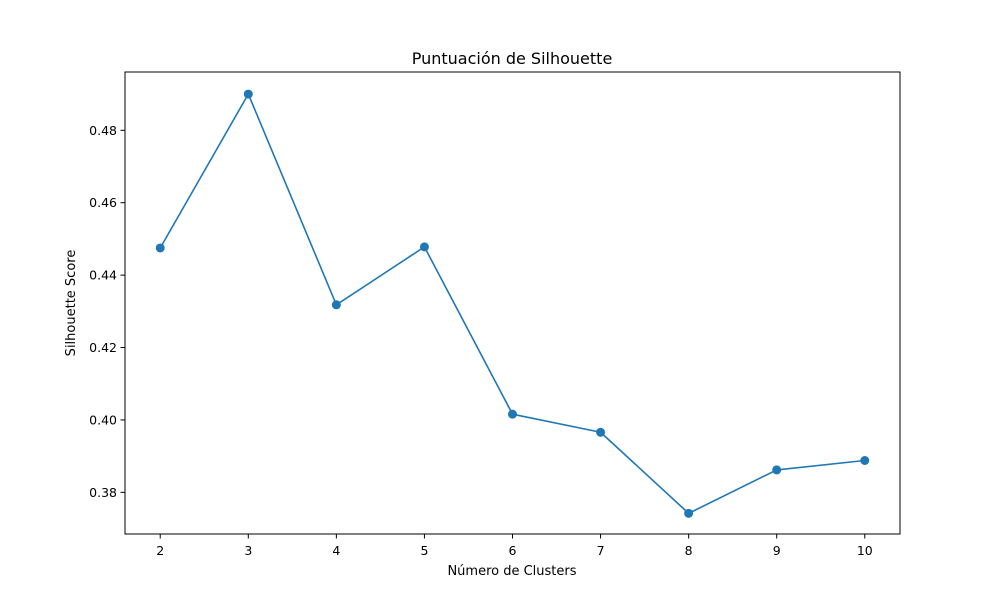 The height and width of the screenshot is (600, 1000). I want to click on y-tick-label: 0.44, so click(103, 275).